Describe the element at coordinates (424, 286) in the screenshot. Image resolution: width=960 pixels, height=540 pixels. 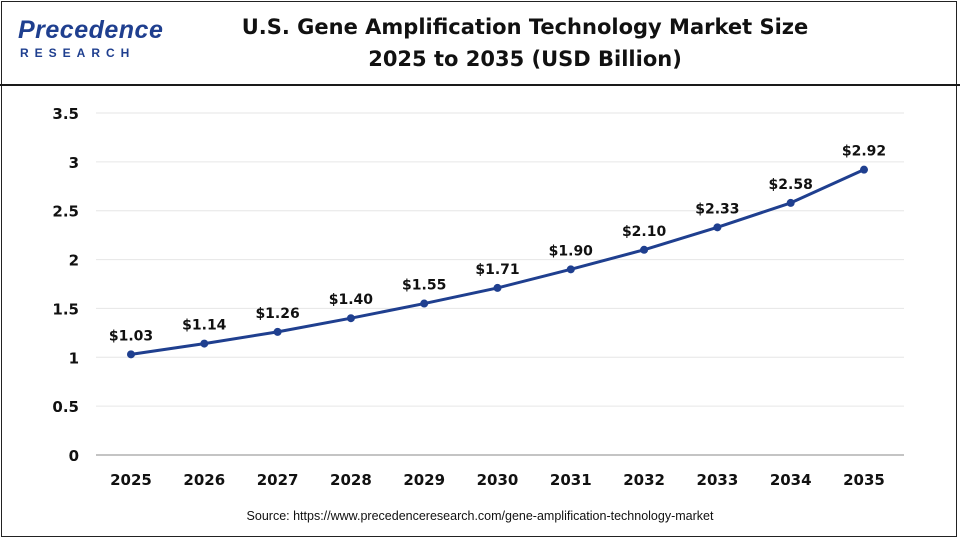
I see `data-label: $1.55` at that location.